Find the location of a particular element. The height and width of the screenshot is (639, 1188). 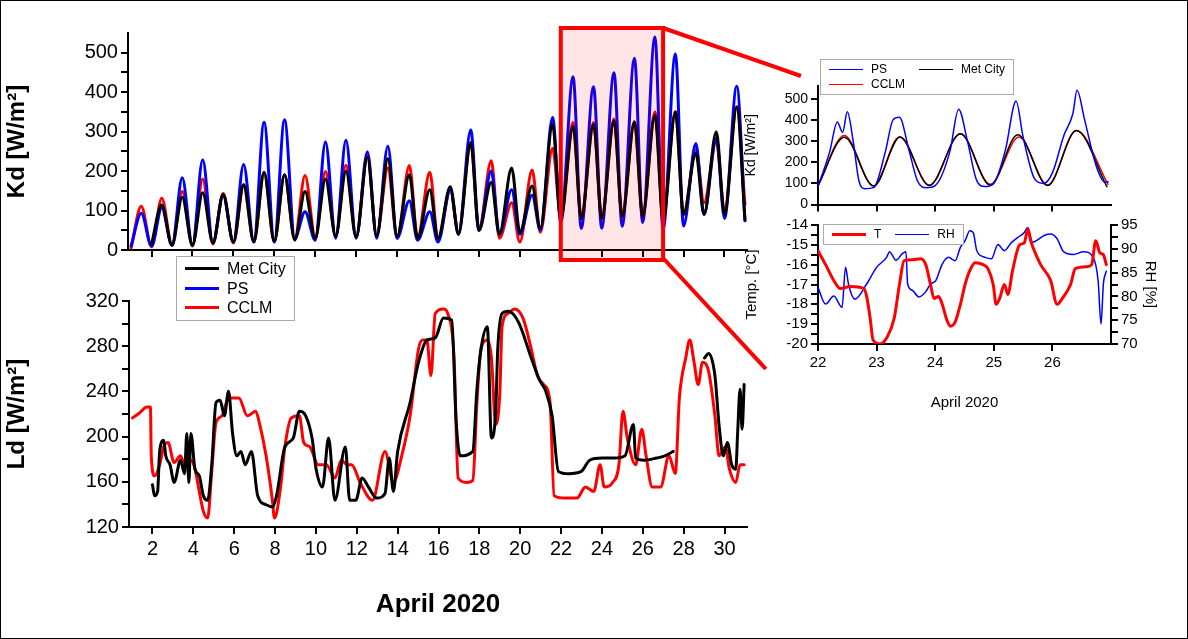

x-tick-label: 2 is located at coordinates (152, 547).